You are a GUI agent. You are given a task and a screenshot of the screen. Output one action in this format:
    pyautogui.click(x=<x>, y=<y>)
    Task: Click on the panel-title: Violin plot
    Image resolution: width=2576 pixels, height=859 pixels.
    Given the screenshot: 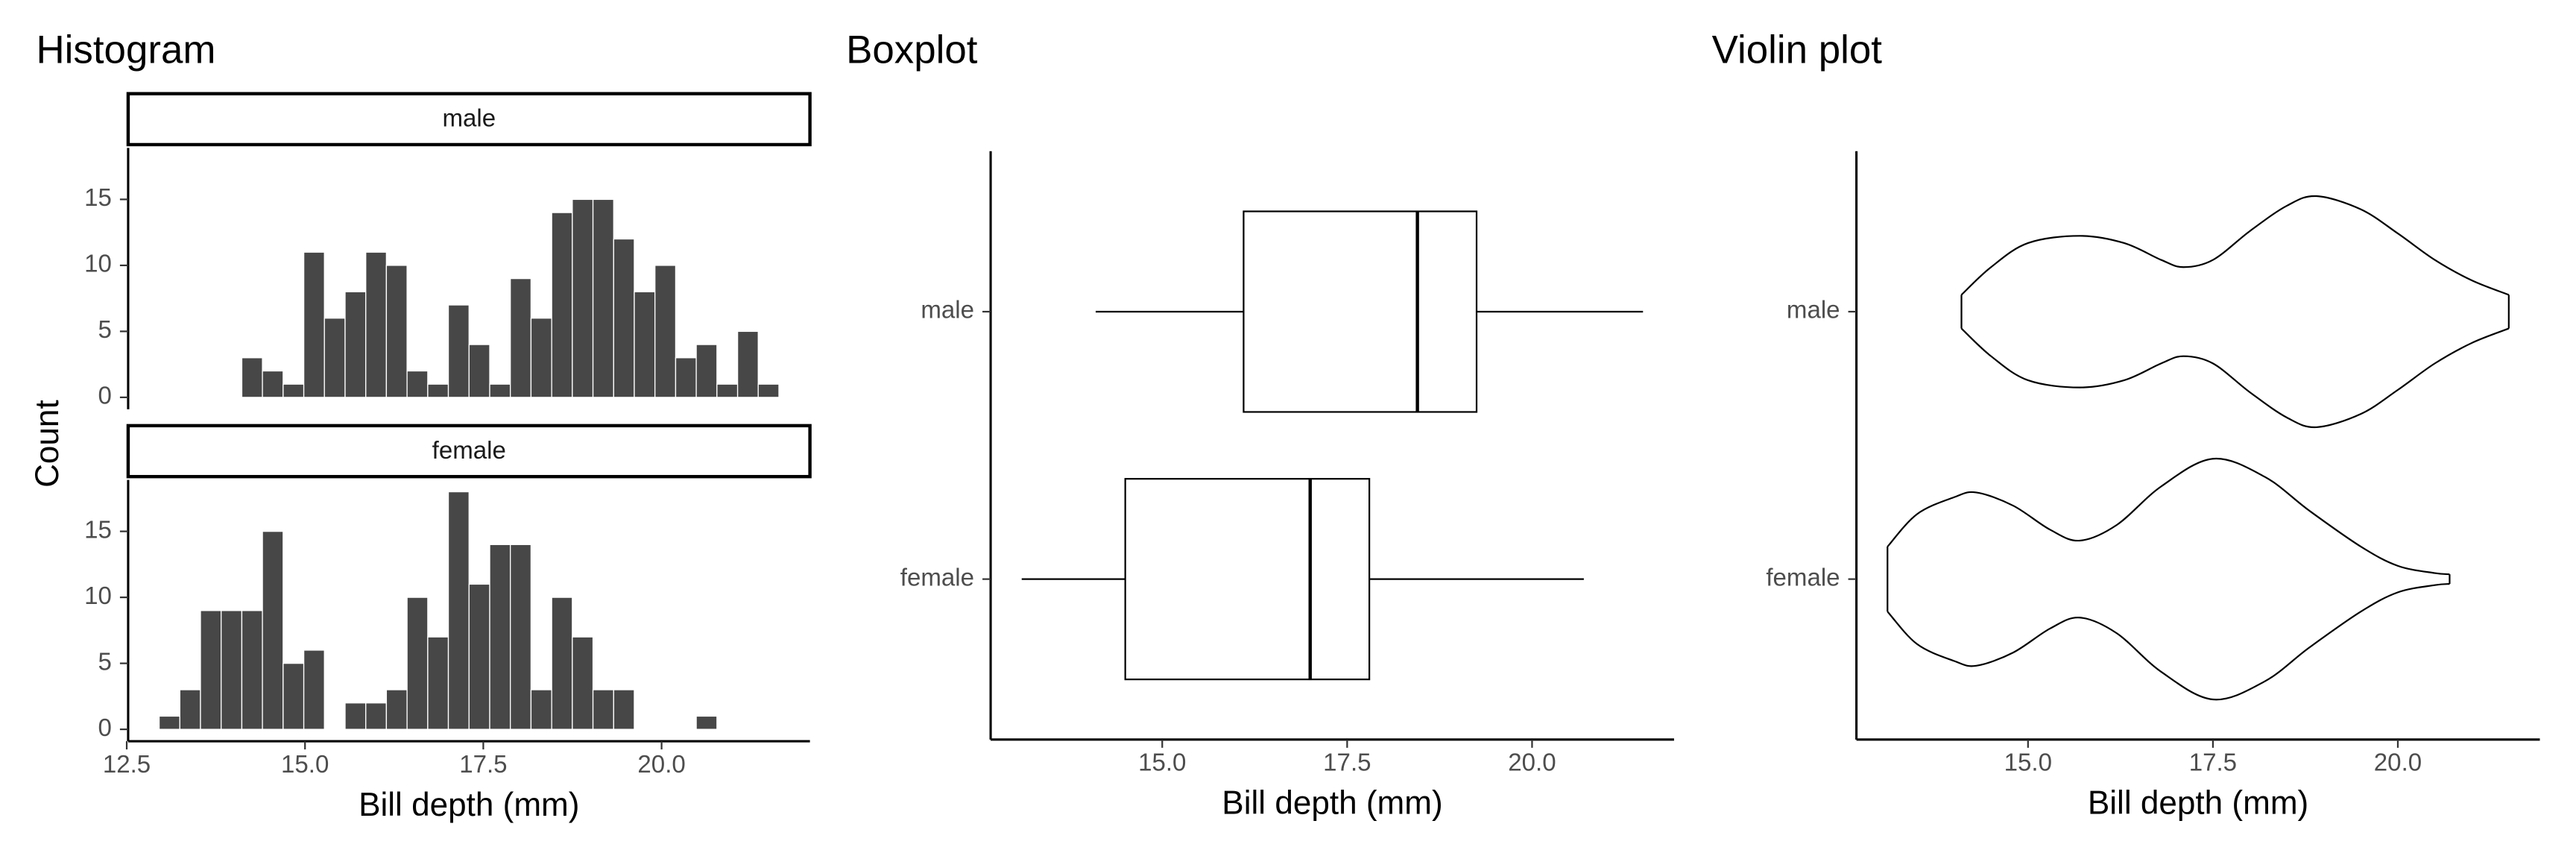 What is the action you would take?
    pyautogui.click(x=1798, y=50)
    